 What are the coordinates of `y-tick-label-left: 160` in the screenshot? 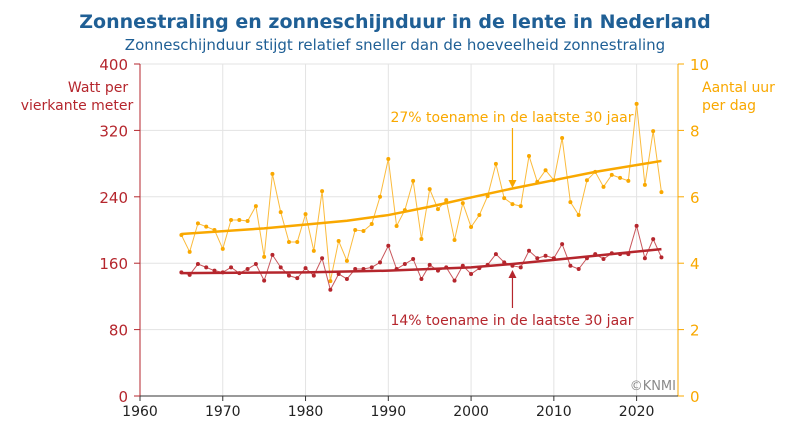 It's located at (113, 264).